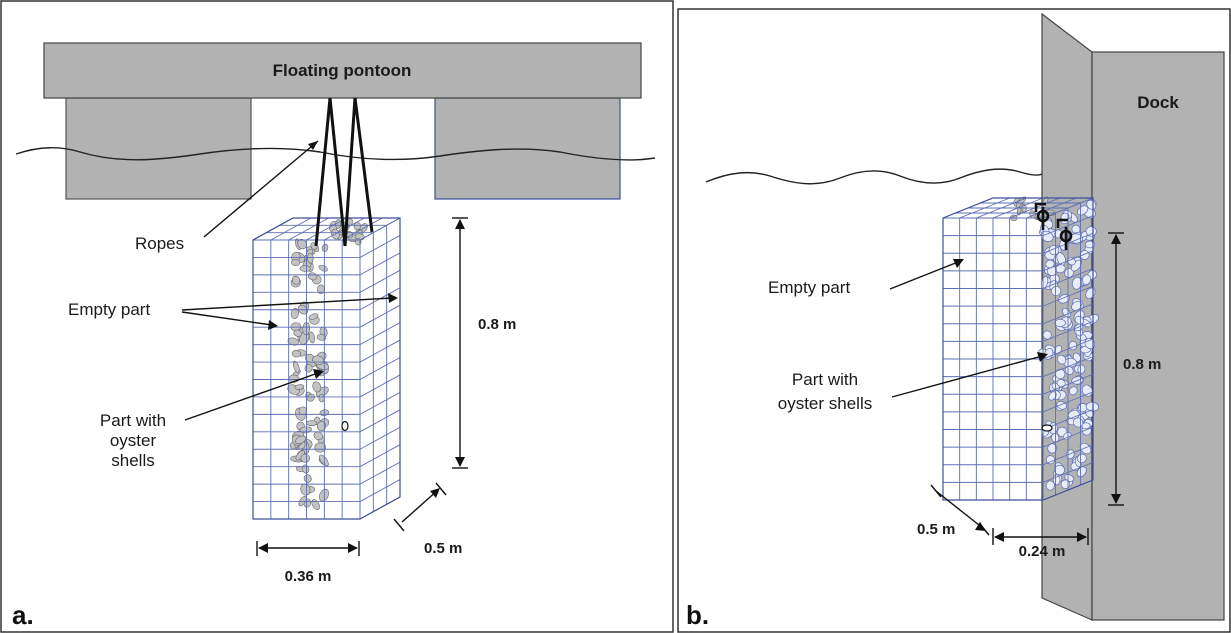 This screenshot has width=1231, height=633. Describe the element at coordinates (251, 396) in the screenshot. I see `oyster-arrow-a` at that location.